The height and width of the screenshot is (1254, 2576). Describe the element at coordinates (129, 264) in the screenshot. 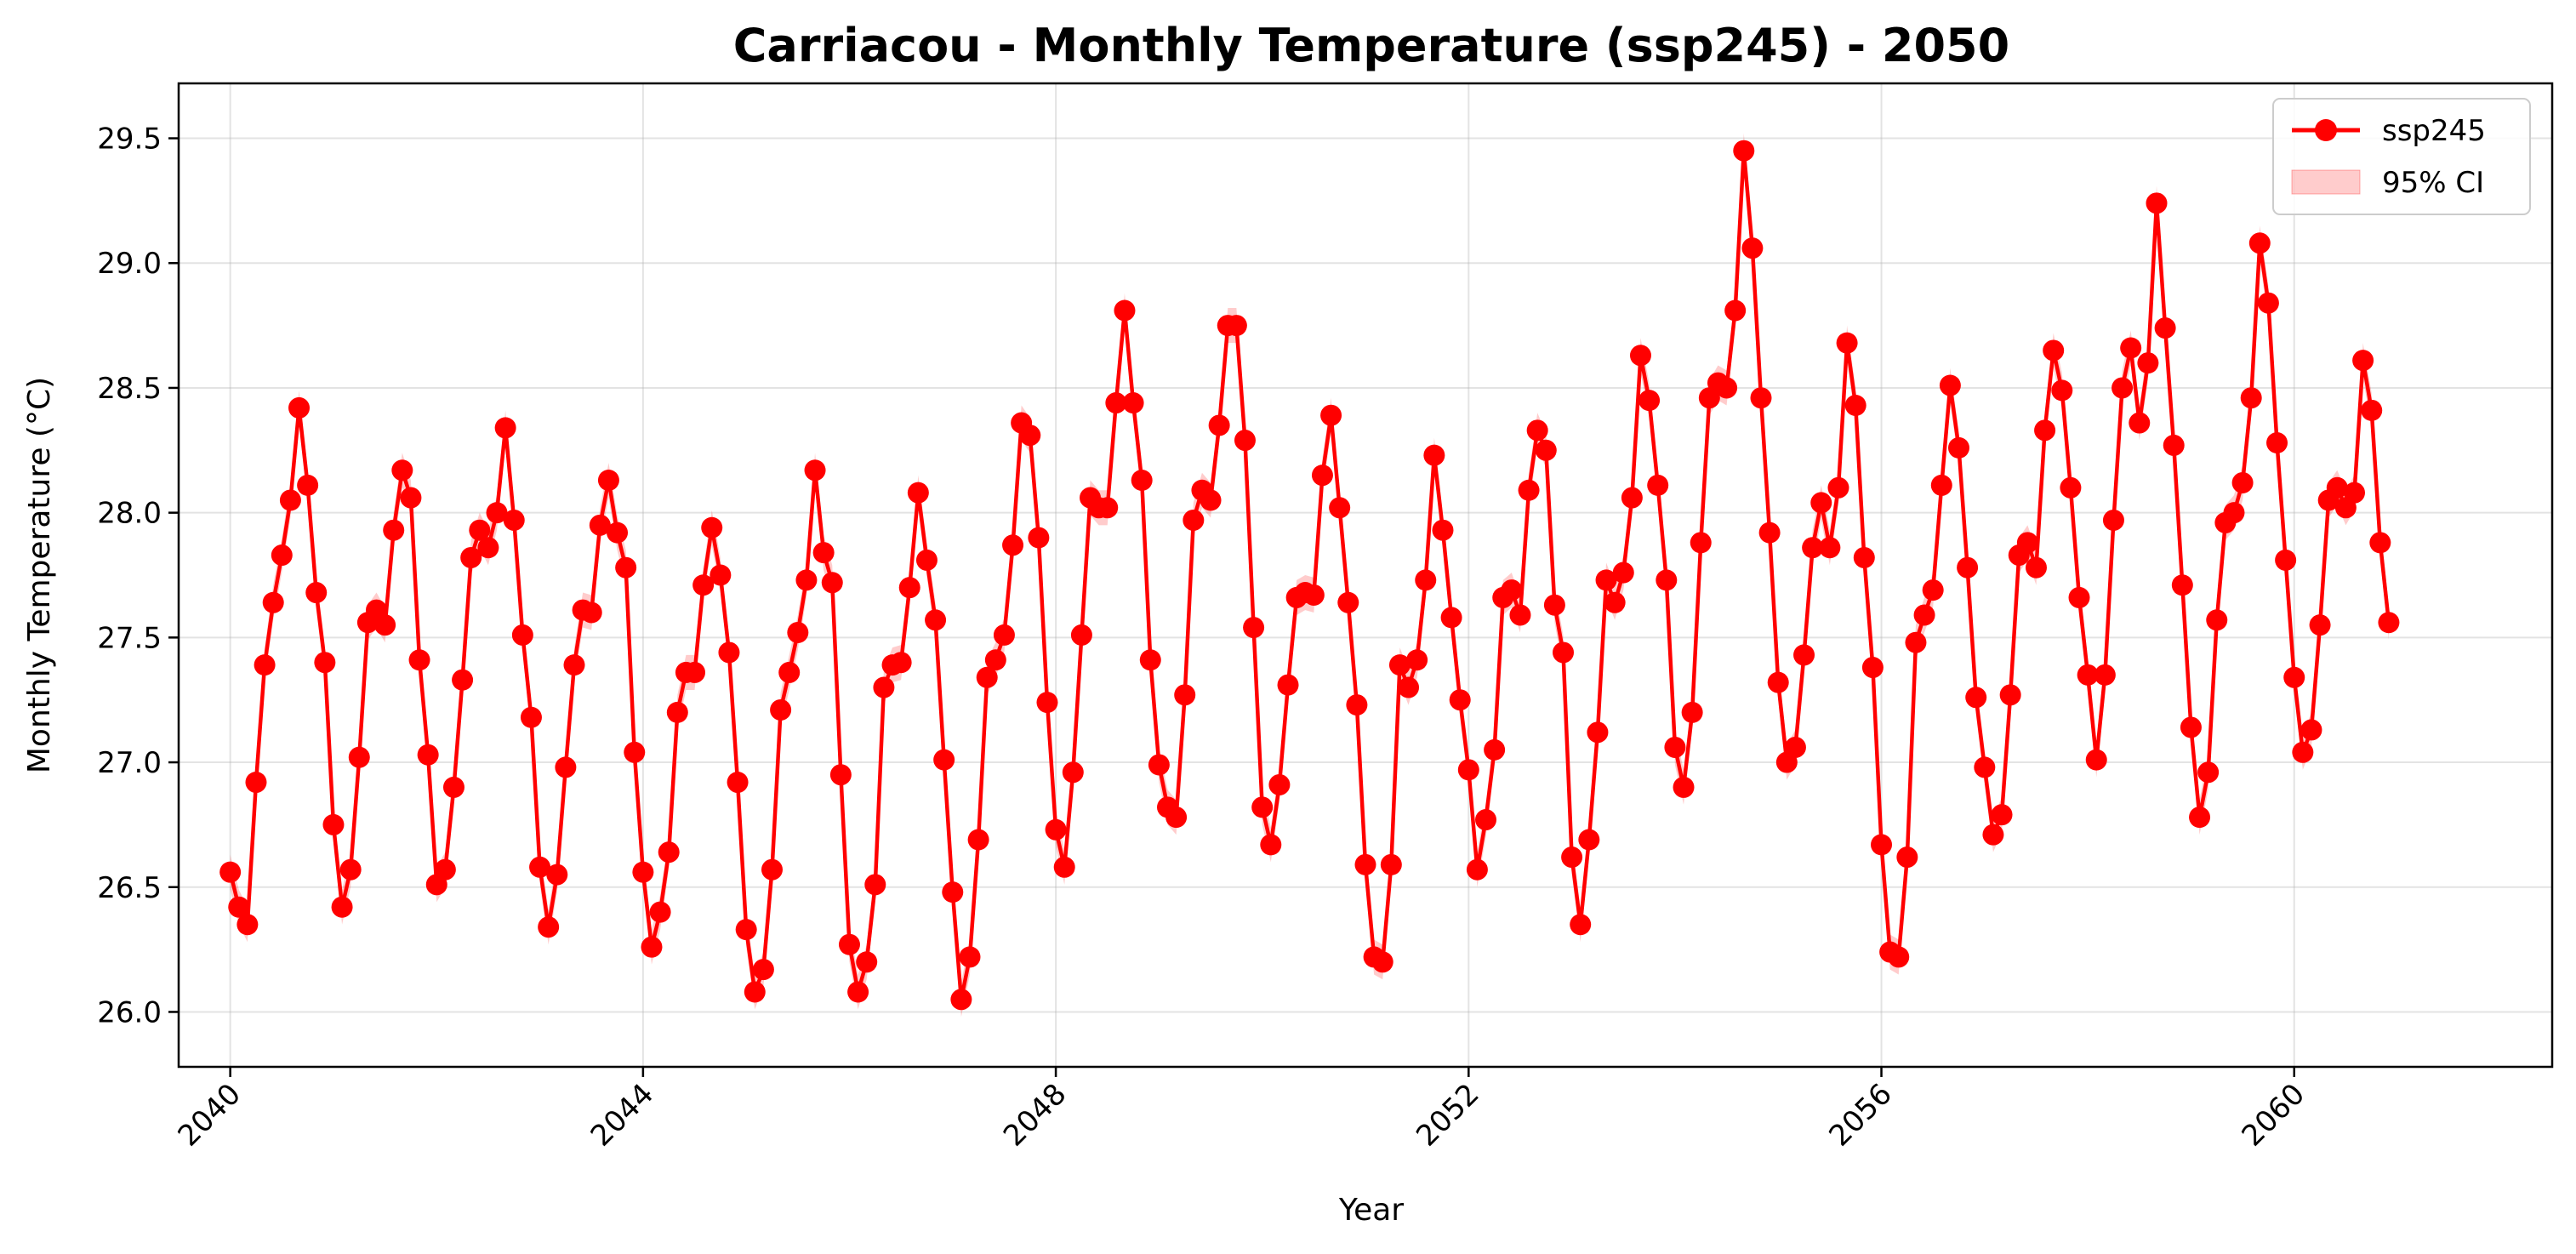

I see `y-tick-label: 29.0` at that location.